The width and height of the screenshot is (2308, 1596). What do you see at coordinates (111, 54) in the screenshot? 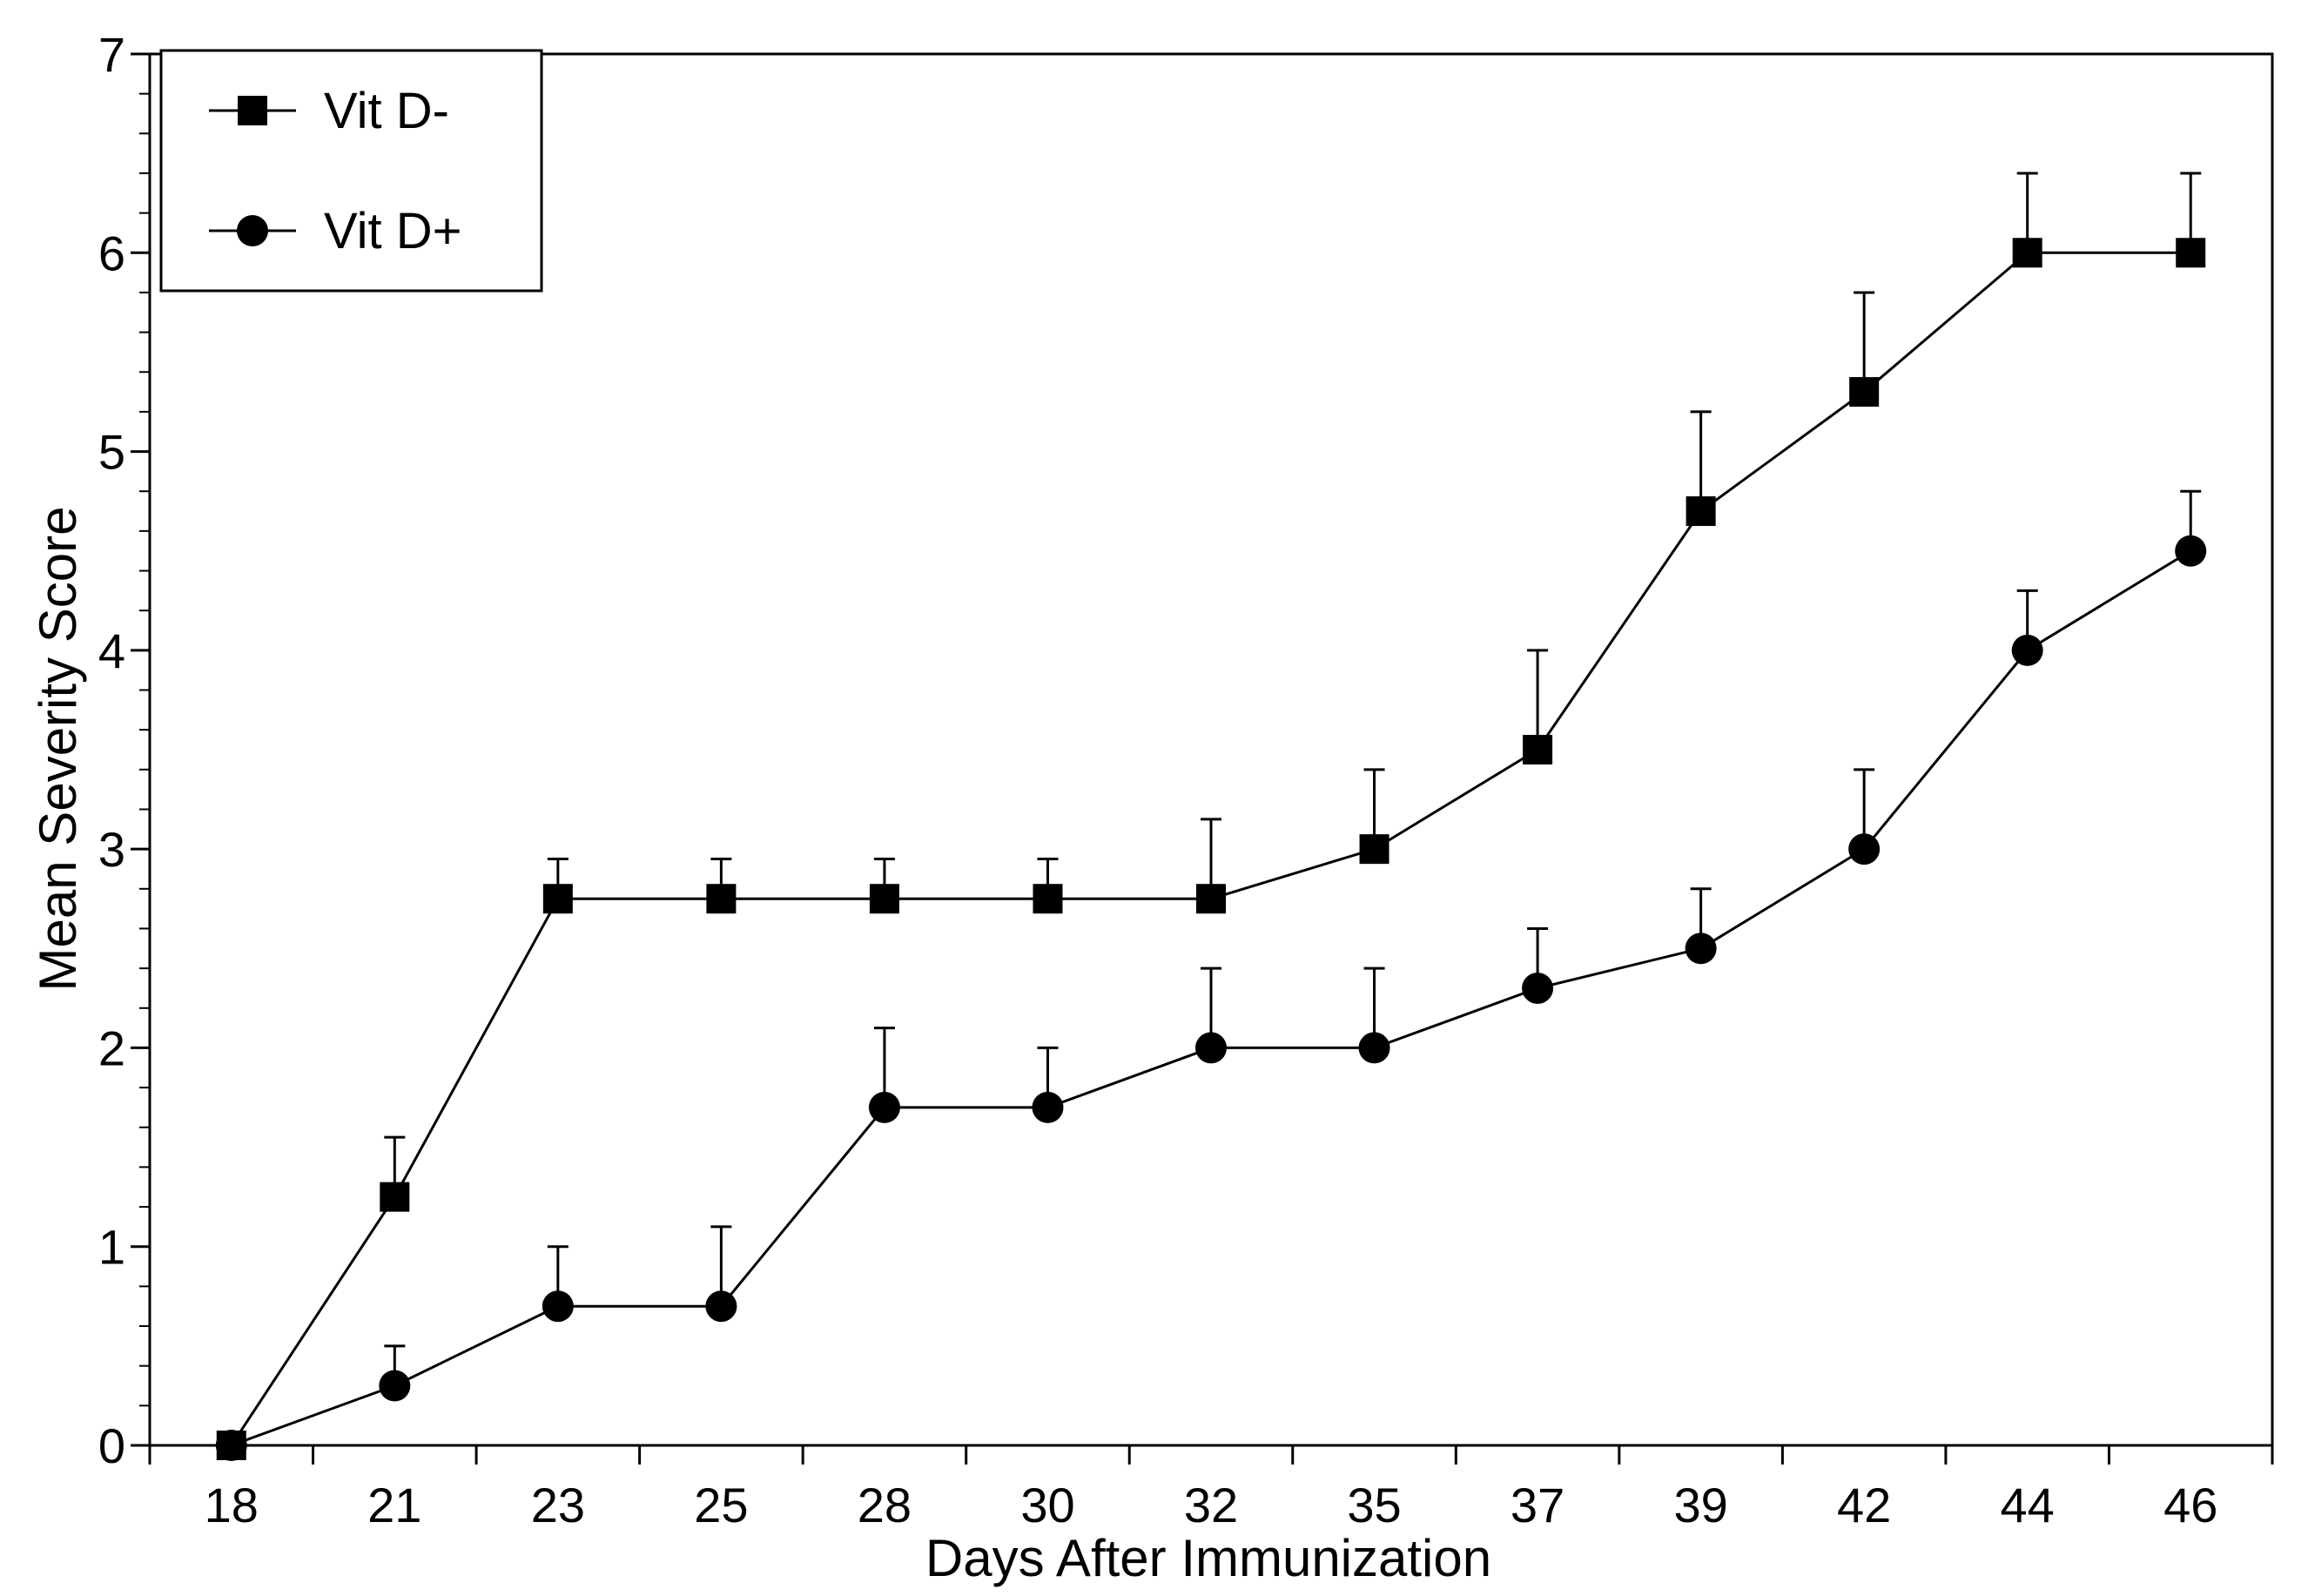
I see `y-tick-label: 7` at bounding box center [111, 54].